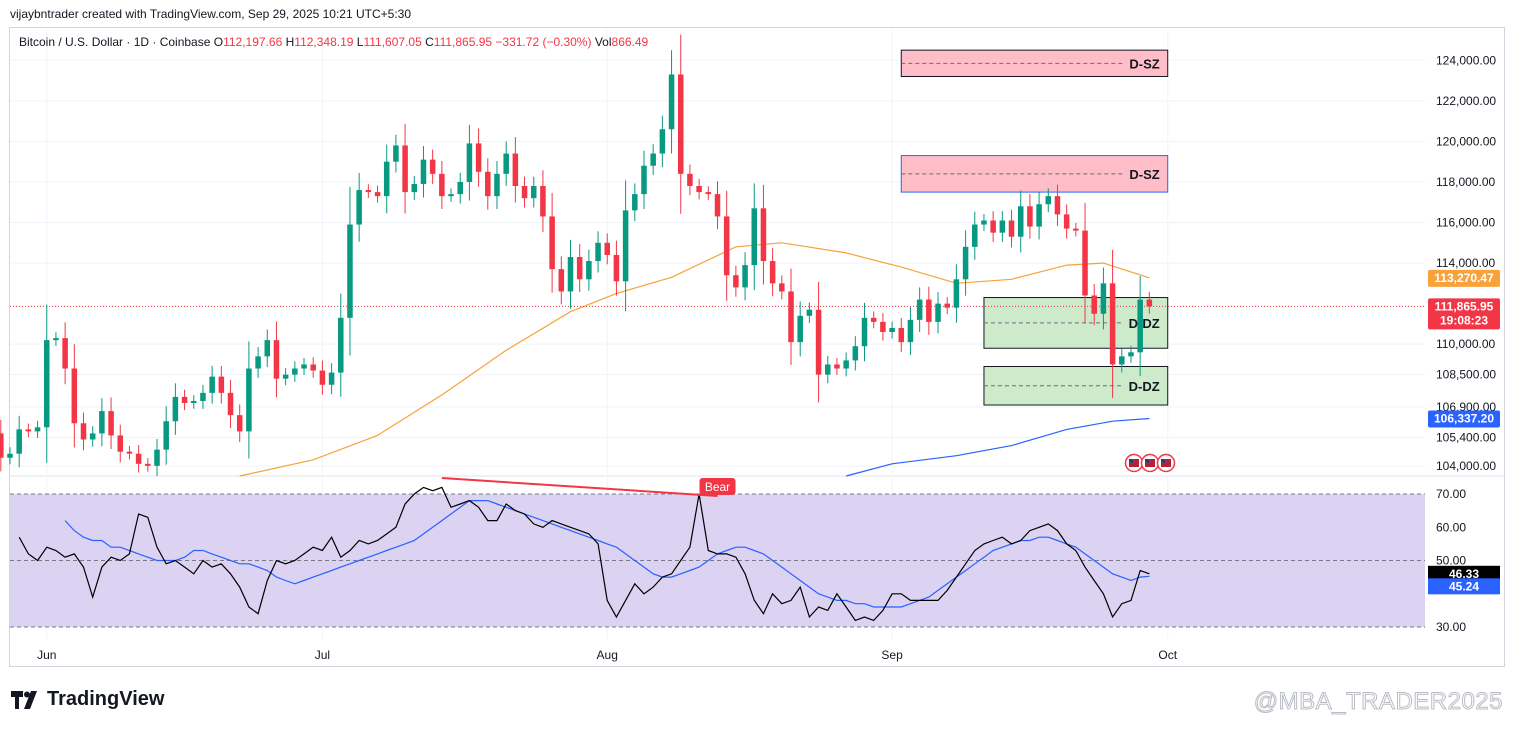  I want to click on price-tick-label: 114,000.00, so click(1465, 263).